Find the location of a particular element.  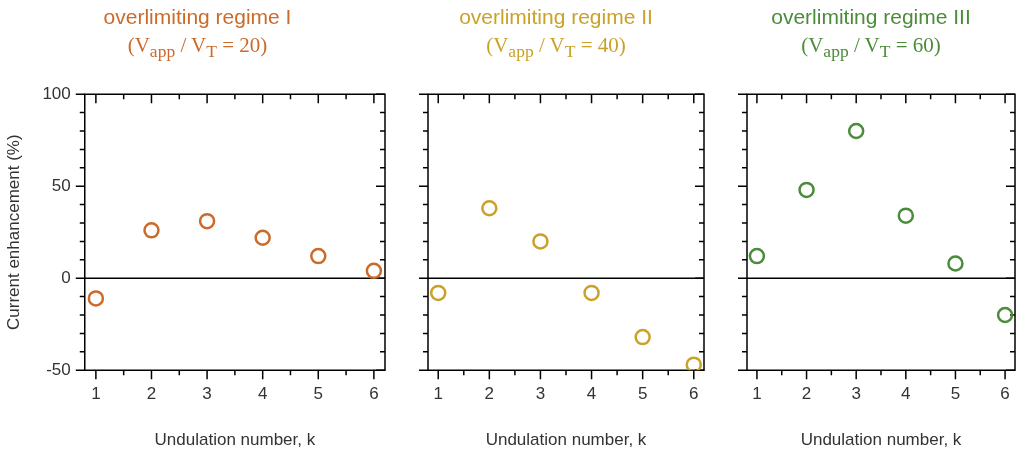

y-tick-label: 100 is located at coordinates (56, 93).